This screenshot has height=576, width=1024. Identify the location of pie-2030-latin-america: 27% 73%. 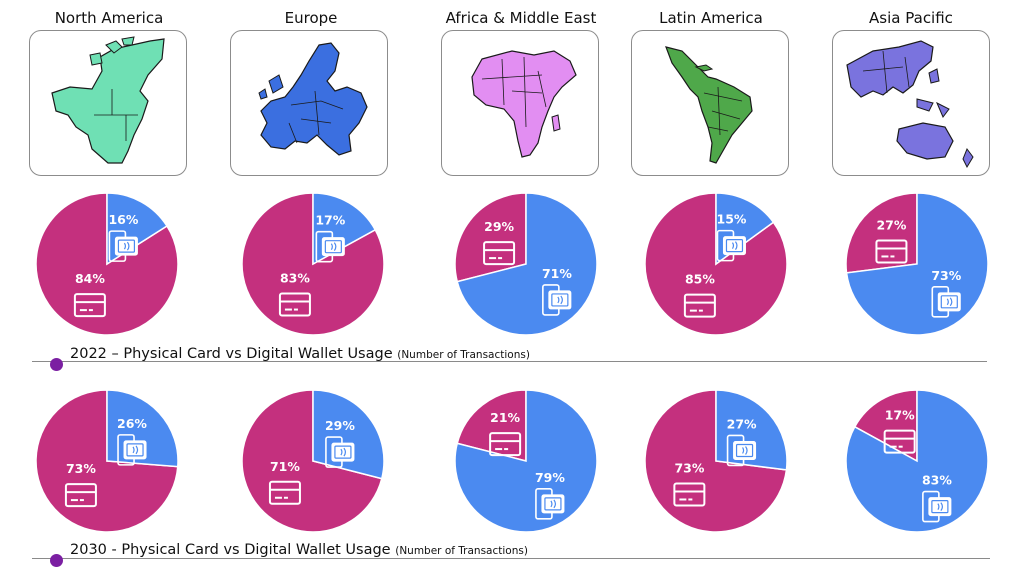
(716, 461).